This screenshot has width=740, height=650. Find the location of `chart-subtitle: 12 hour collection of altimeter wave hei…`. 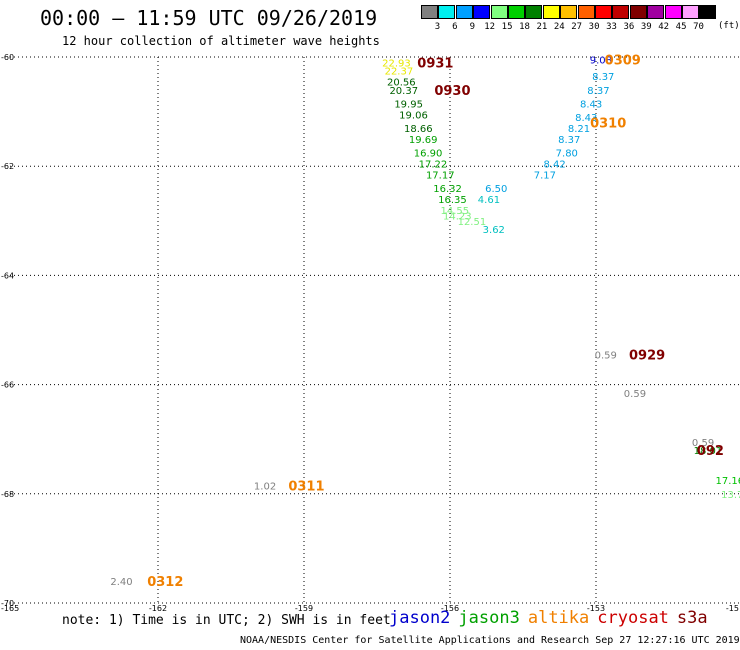

chart-subtitle: 12 hour collection of altimeter wave hei… is located at coordinates (221, 41).